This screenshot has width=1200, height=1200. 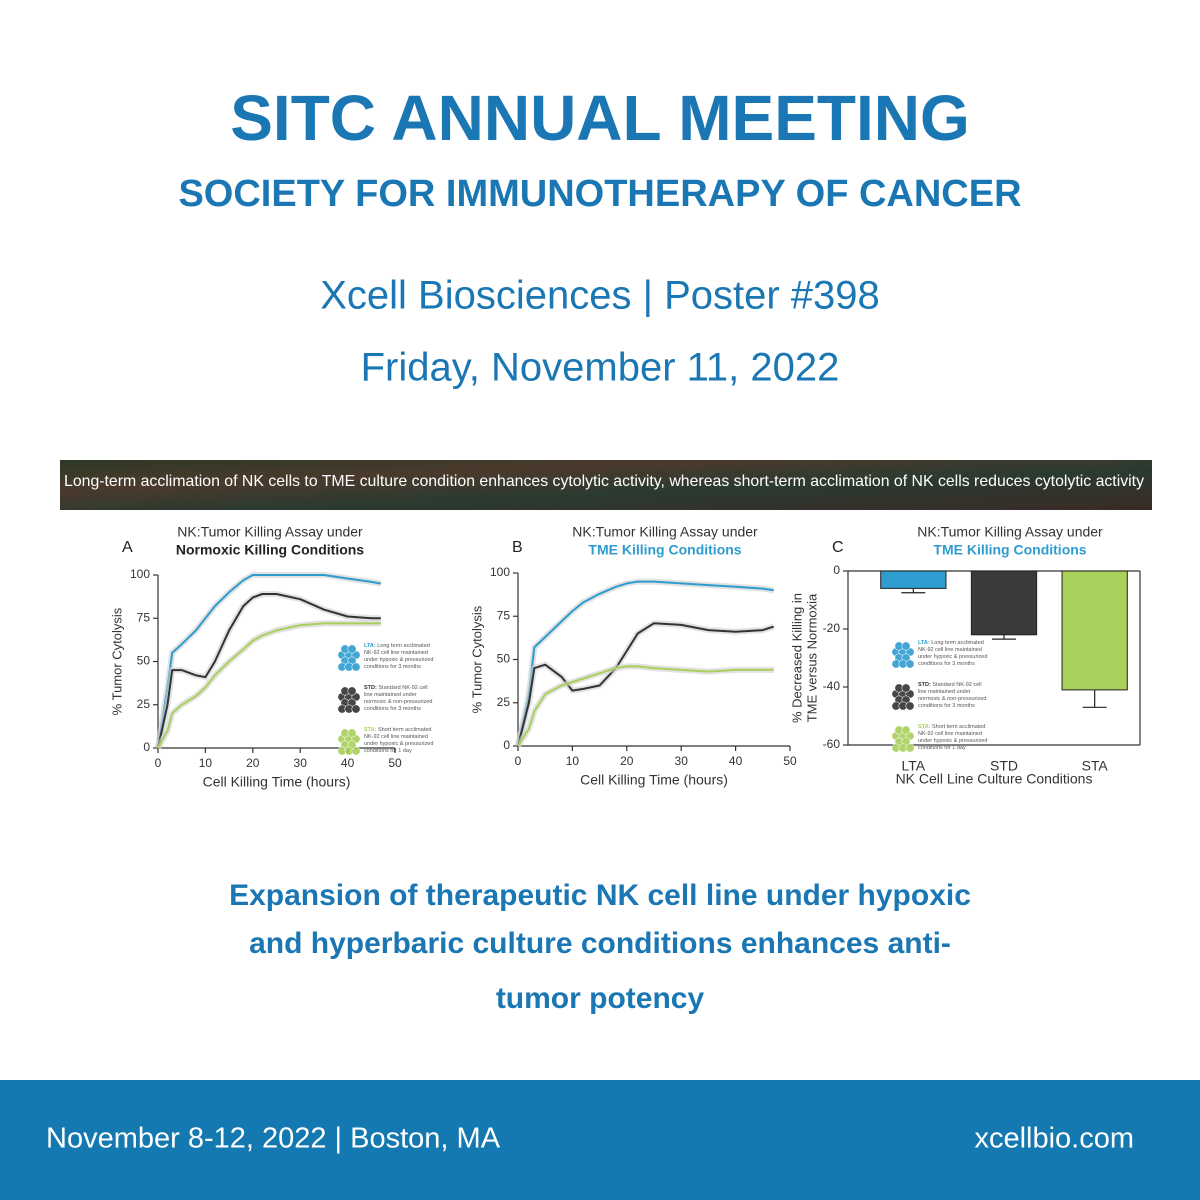 What do you see at coordinates (1004, 766) in the screenshot?
I see `x-tick-label: STD` at bounding box center [1004, 766].